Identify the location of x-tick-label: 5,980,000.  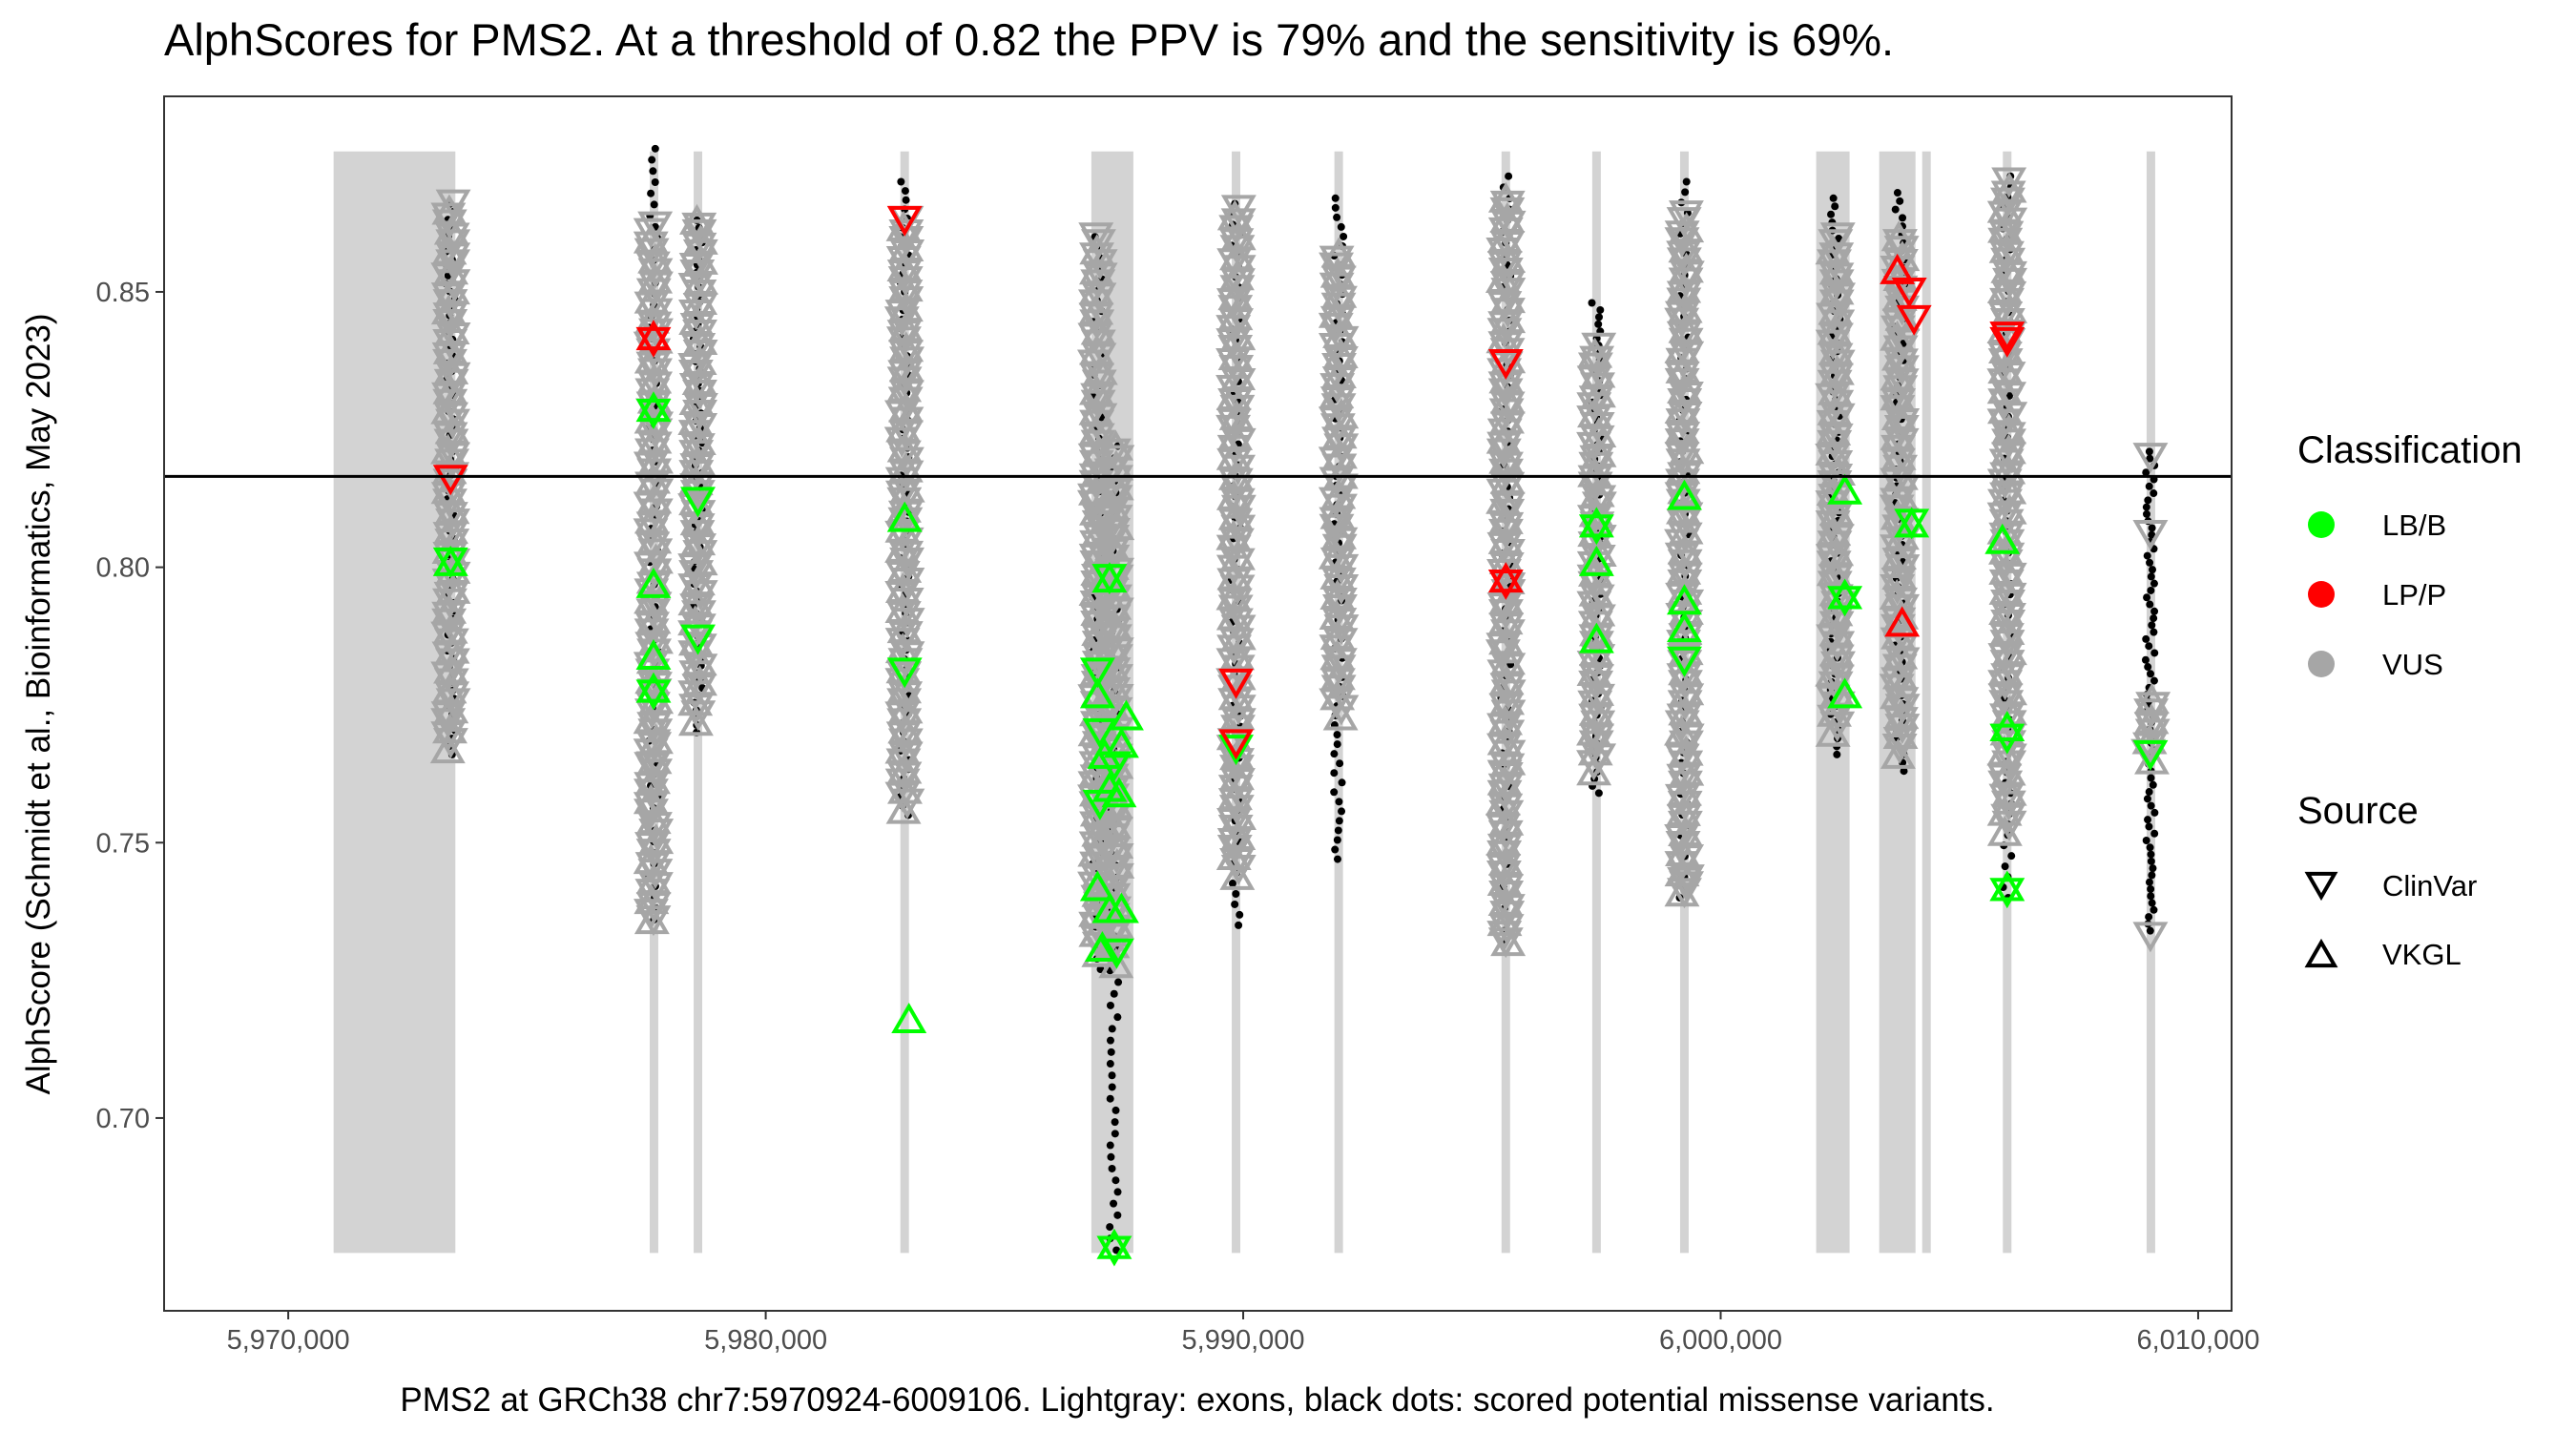
(765, 1340).